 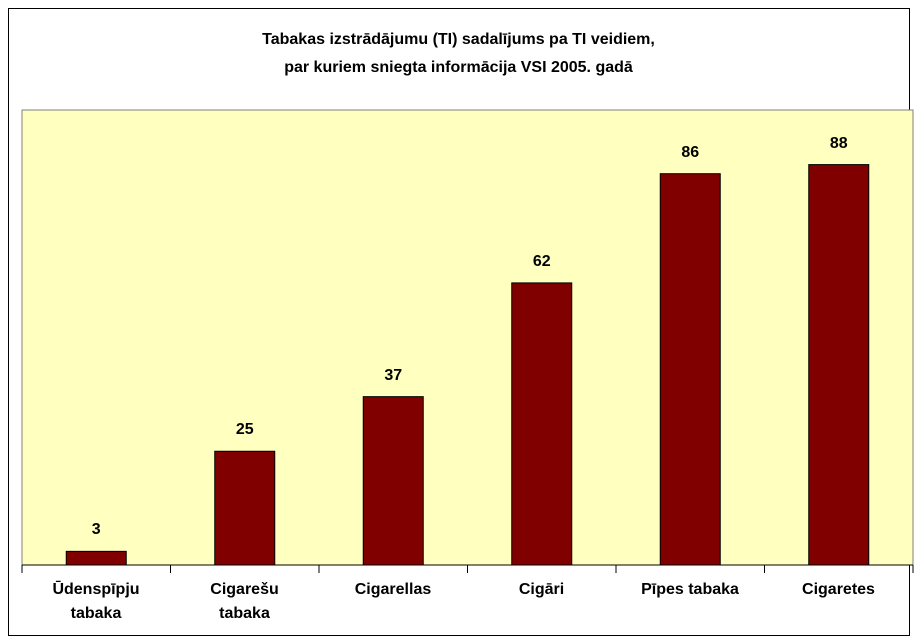 What do you see at coordinates (690, 152) in the screenshot?
I see `data-label: 86` at bounding box center [690, 152].